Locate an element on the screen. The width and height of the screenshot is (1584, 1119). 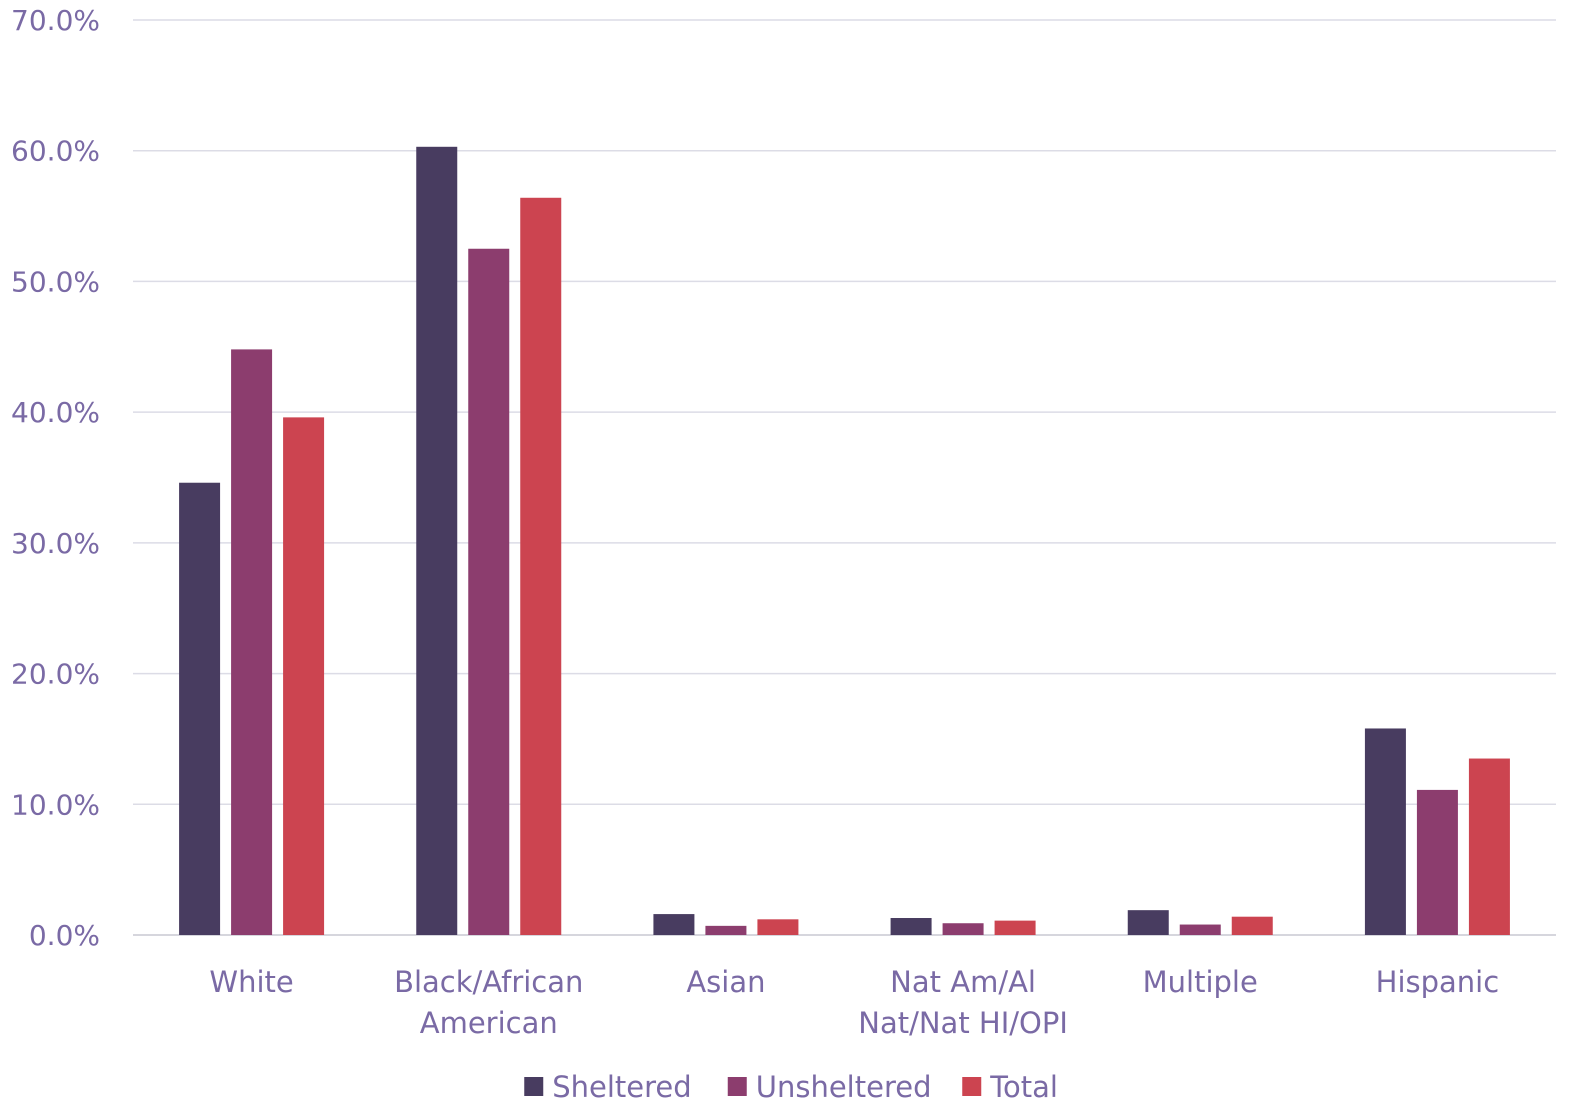
y-tick-label: 70.0% is located at coordinates (55, 20).